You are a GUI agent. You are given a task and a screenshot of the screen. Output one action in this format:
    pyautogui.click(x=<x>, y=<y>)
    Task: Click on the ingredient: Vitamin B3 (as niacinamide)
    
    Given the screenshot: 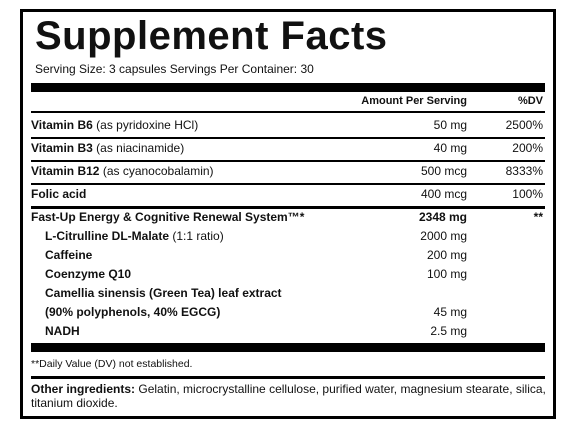 What is the action you would take?
    pyautogui.click(x=107, y=148)
    